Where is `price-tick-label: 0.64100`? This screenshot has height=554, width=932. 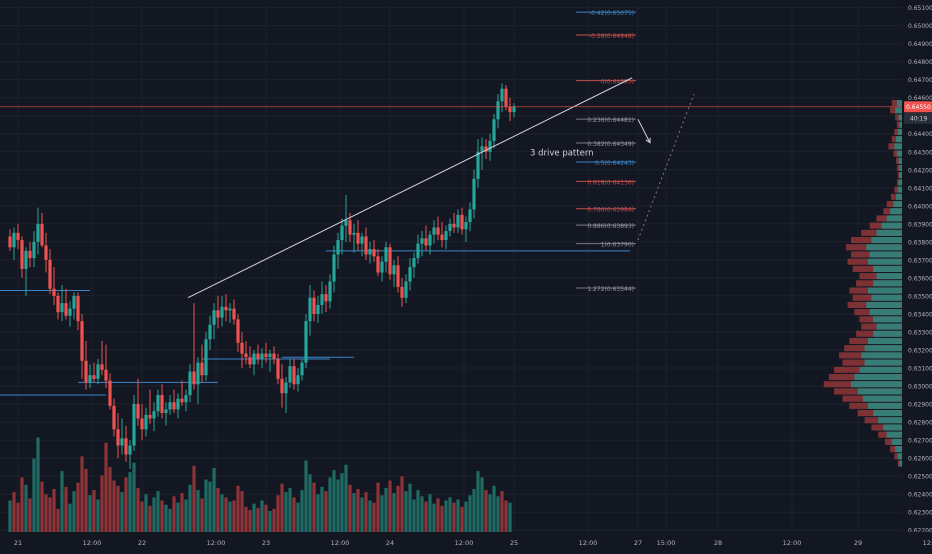
price-tick-label: 0.64100 is located at coordinates (920, 188).